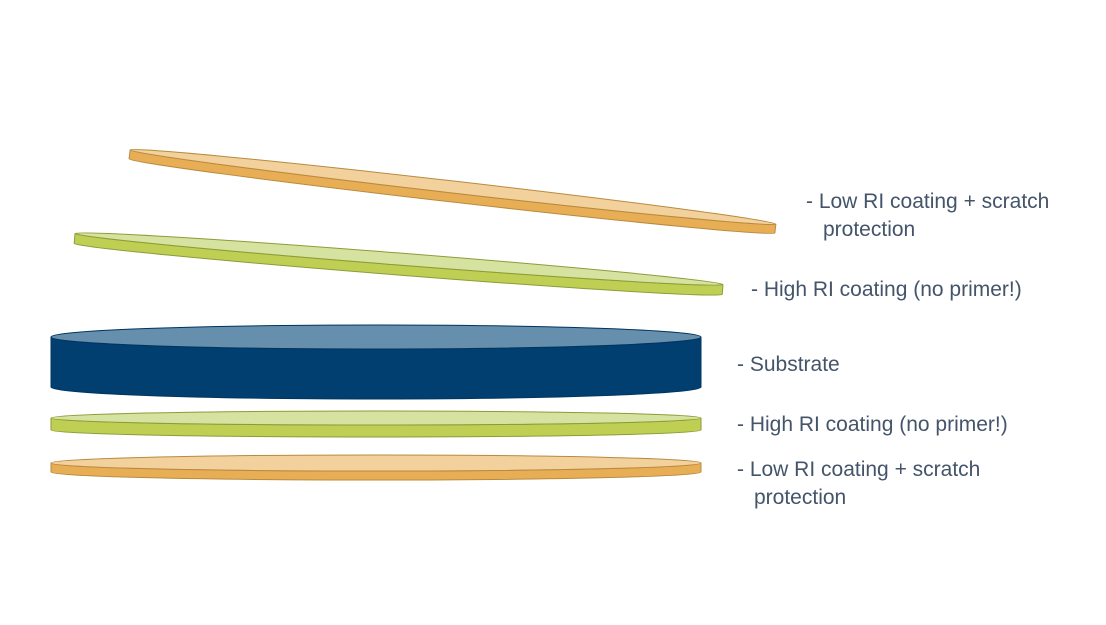 Image resolution: width=1106 pixels, height=625 pixels. I want to click on label-bottom-high-ri-coating: - High RI coating (no primer!), so click(872, 425).